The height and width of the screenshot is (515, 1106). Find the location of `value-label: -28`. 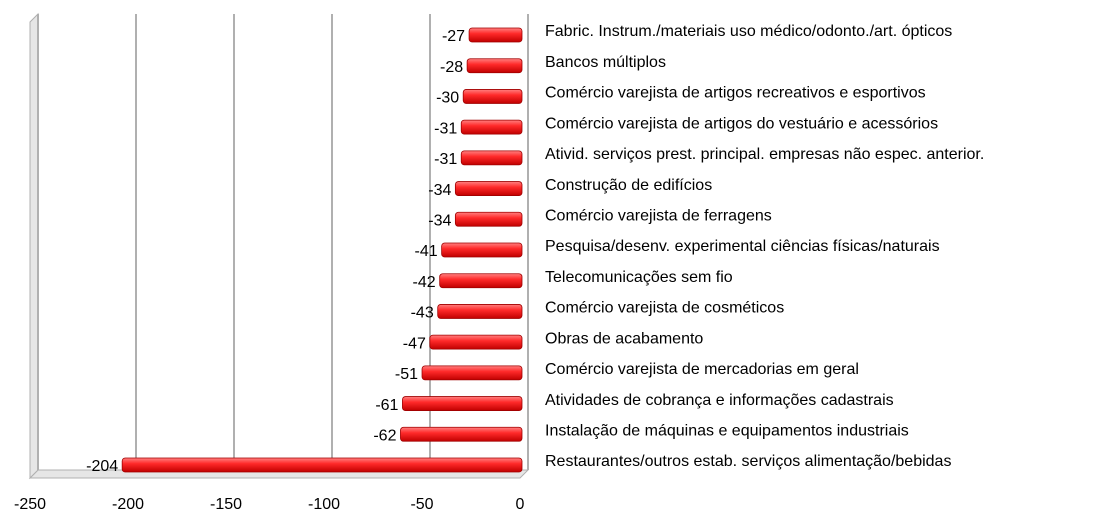

value-label: -28 is located at coordinates (451, 67).